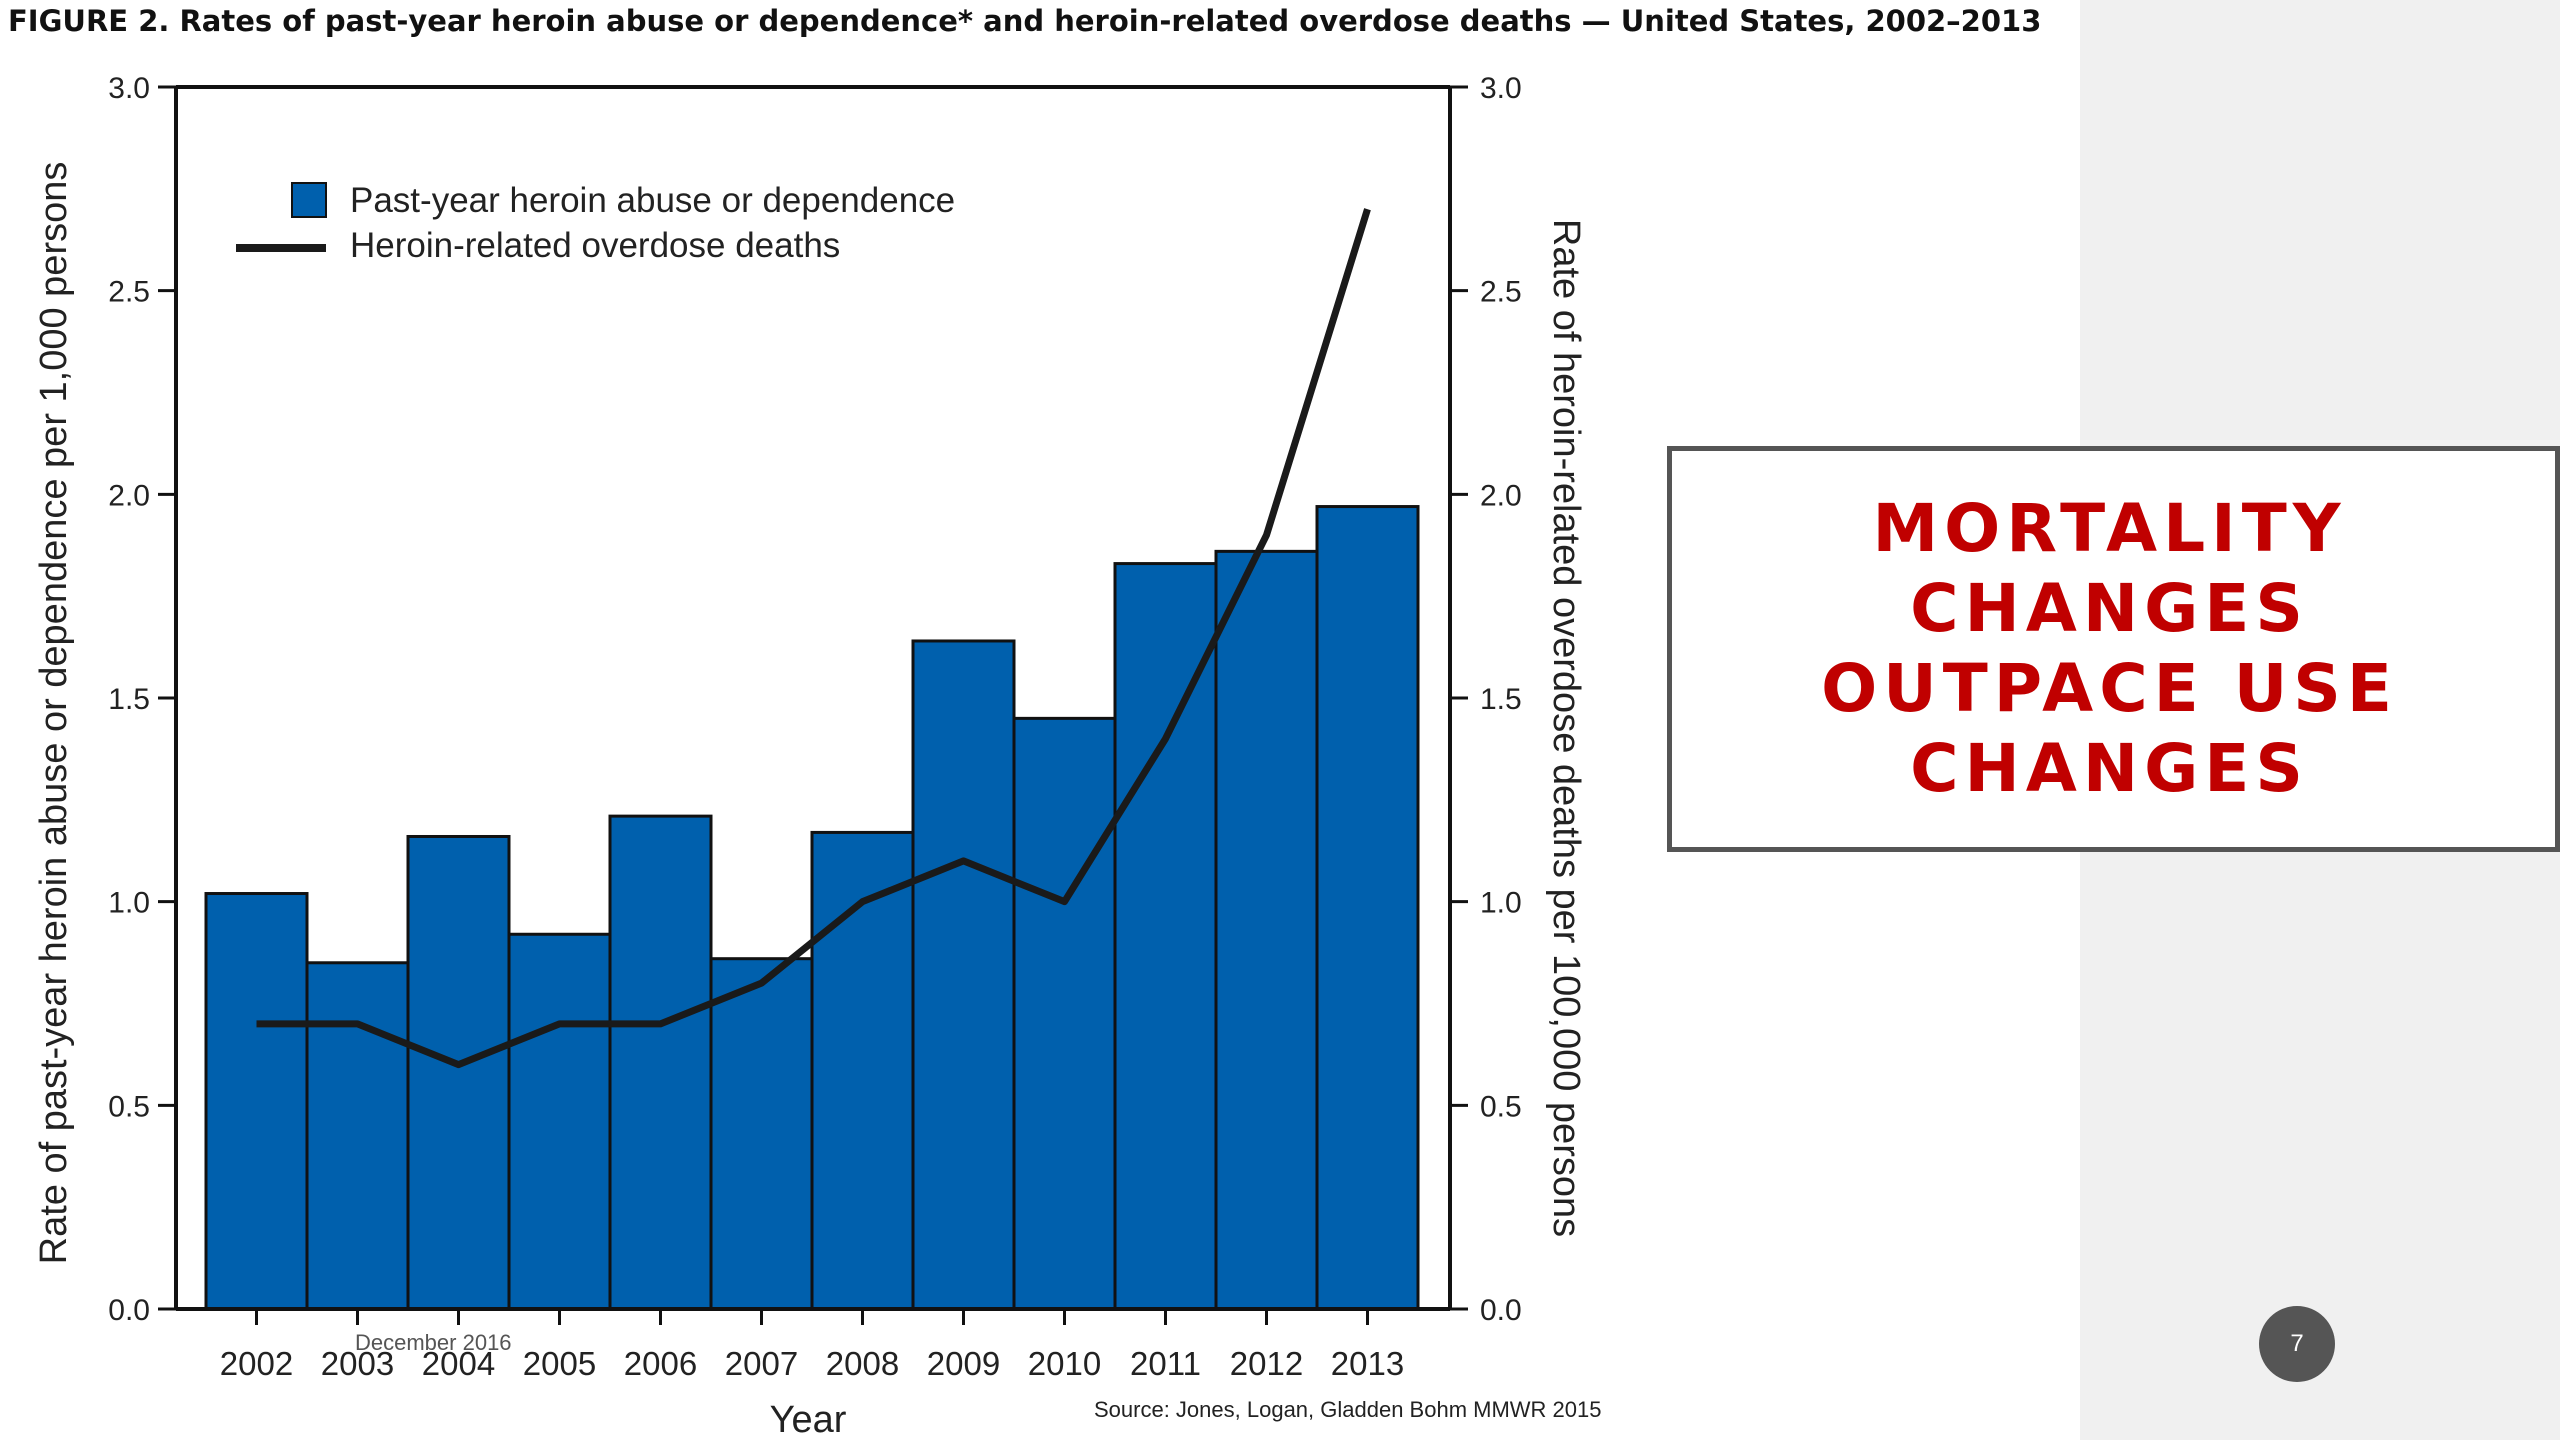 The width and height of the screenshot is (2560, 1440). I want to click on left-tick-label: 3.0, so click(129, 88).